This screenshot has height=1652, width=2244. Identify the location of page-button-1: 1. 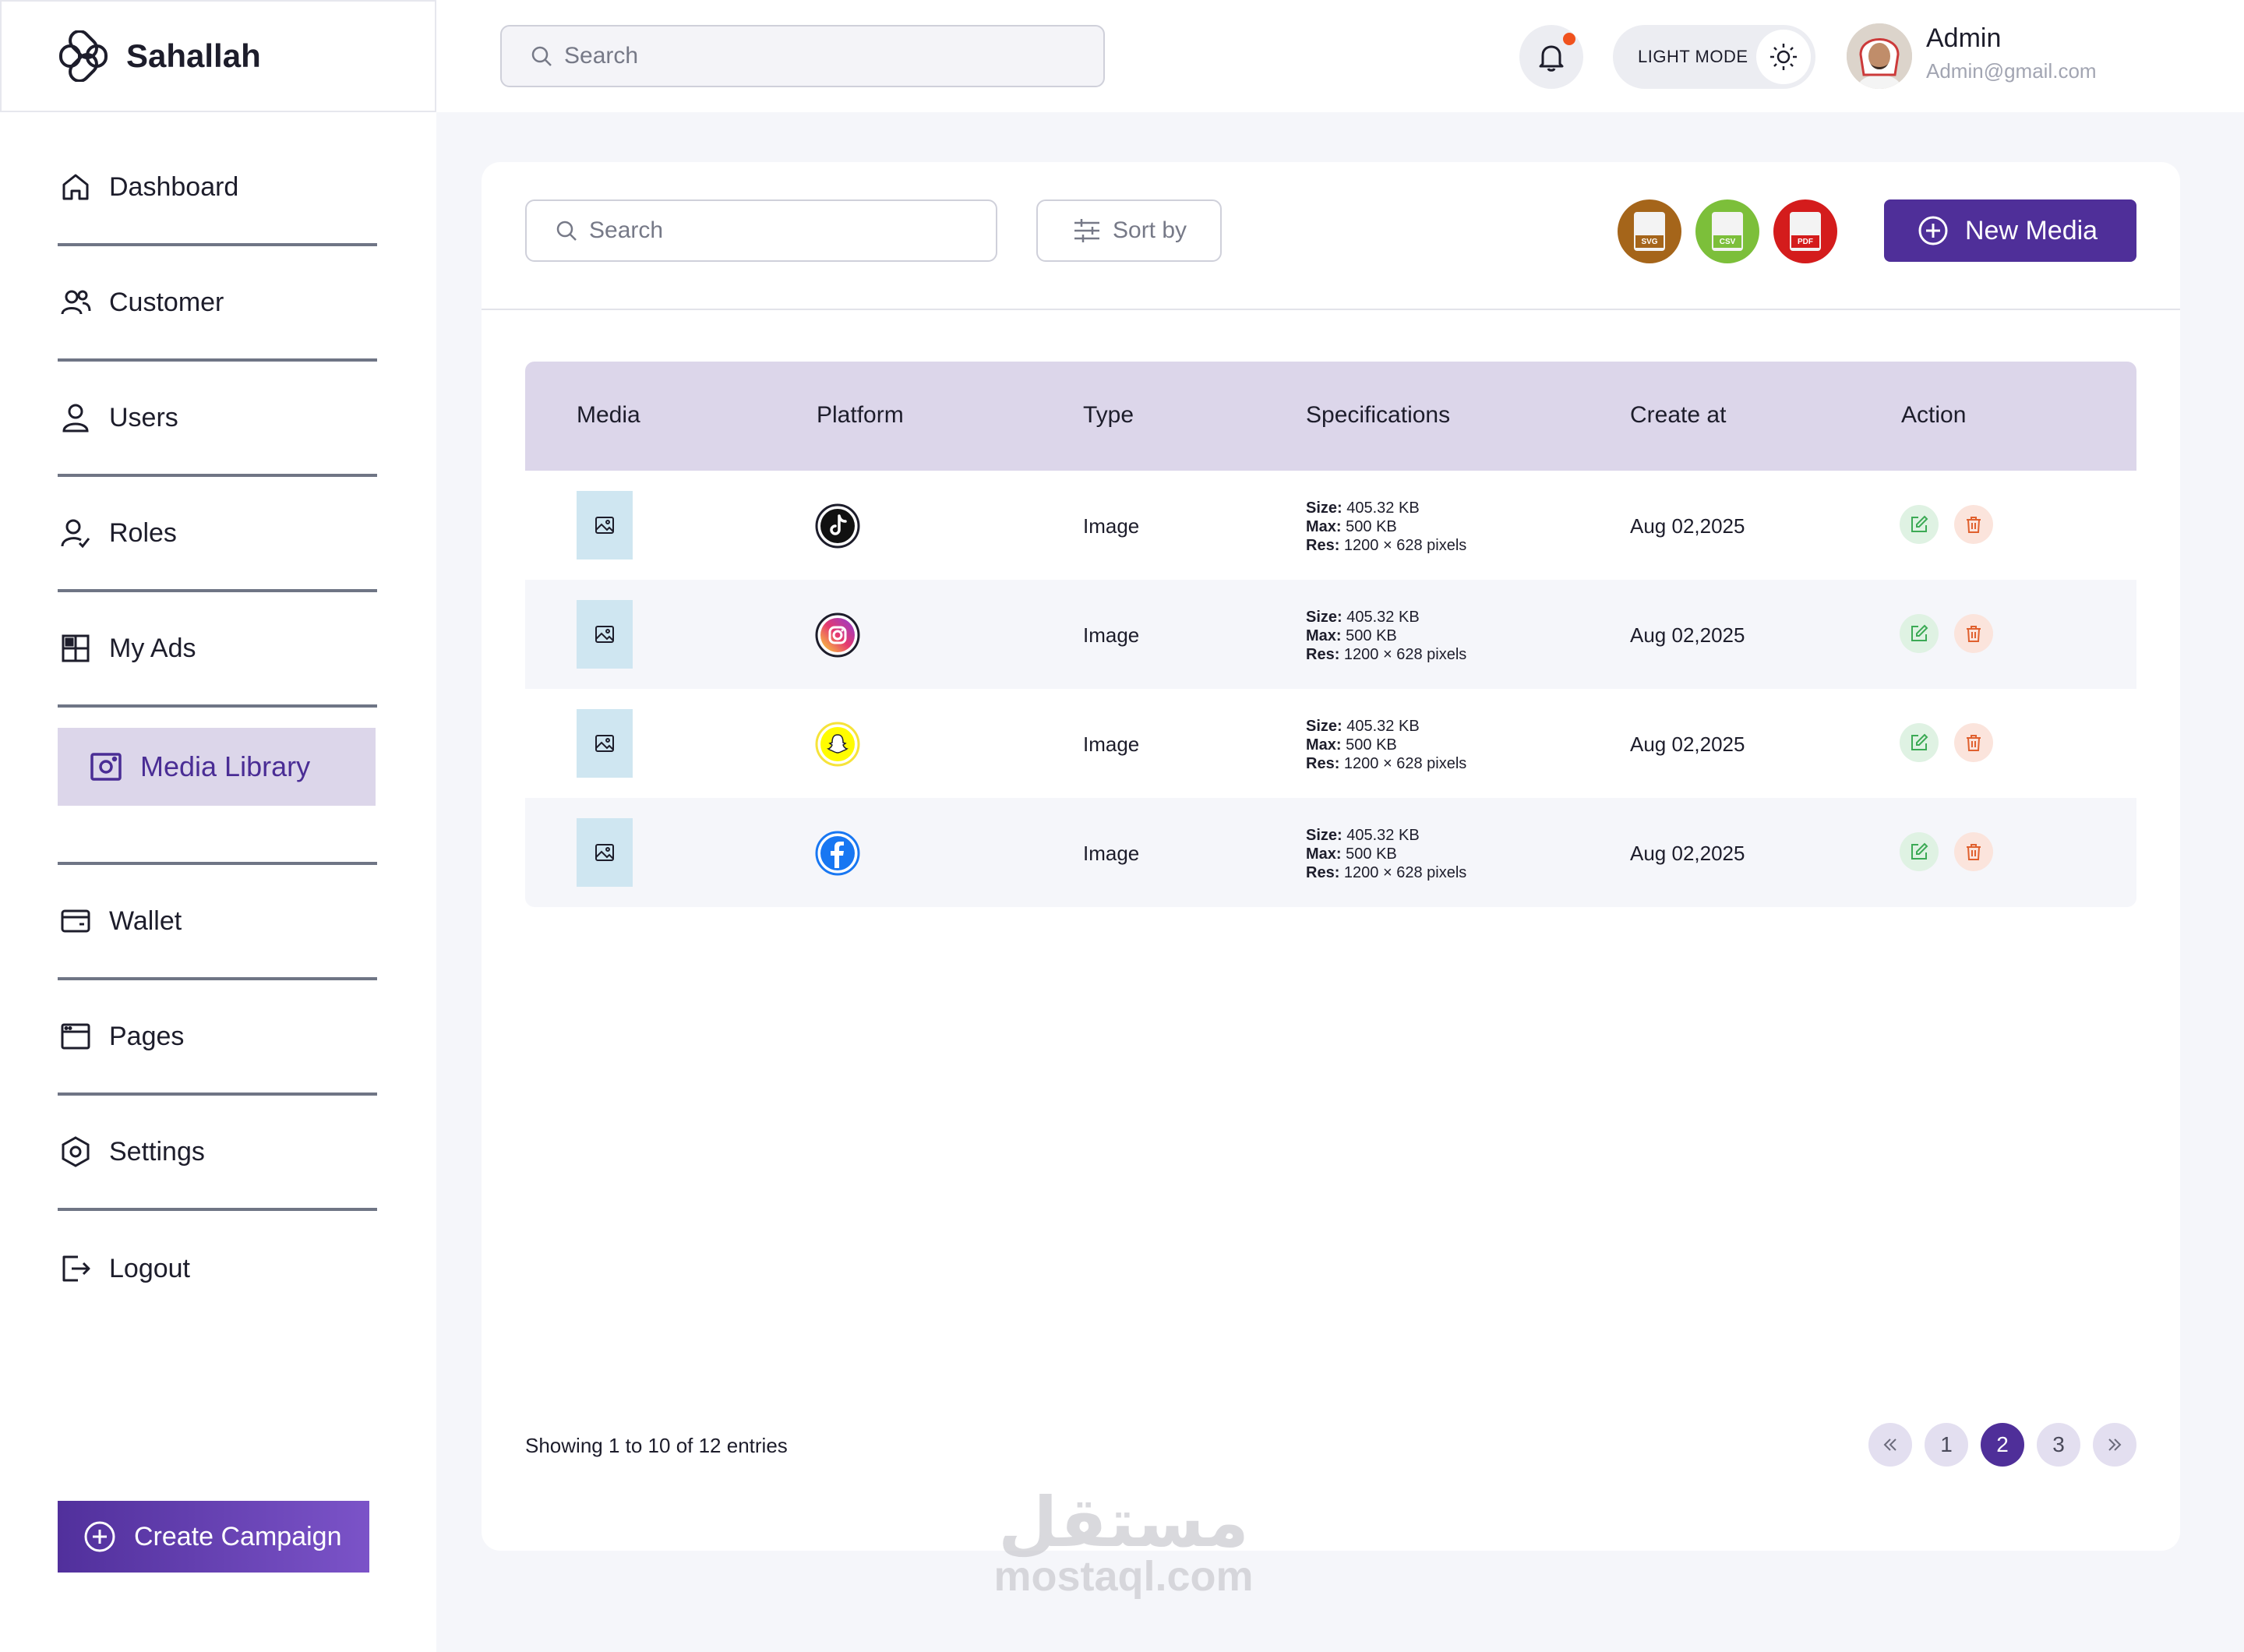
(1946, 1445).